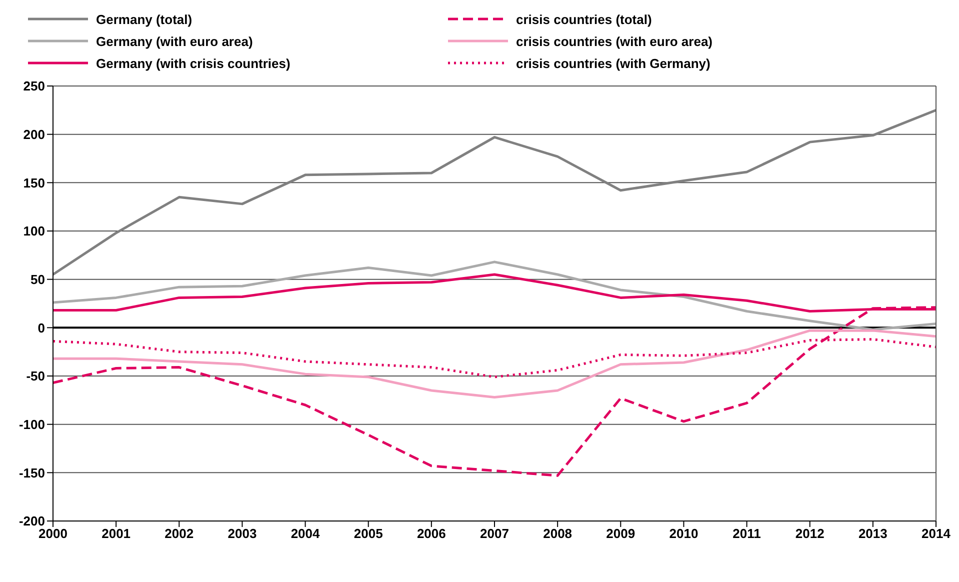 The height and width of the screenshot is (582, 959). Describe the element at coordinates (937, 534) in the screenshot. I see `x-tick-label: 2014` at that location.